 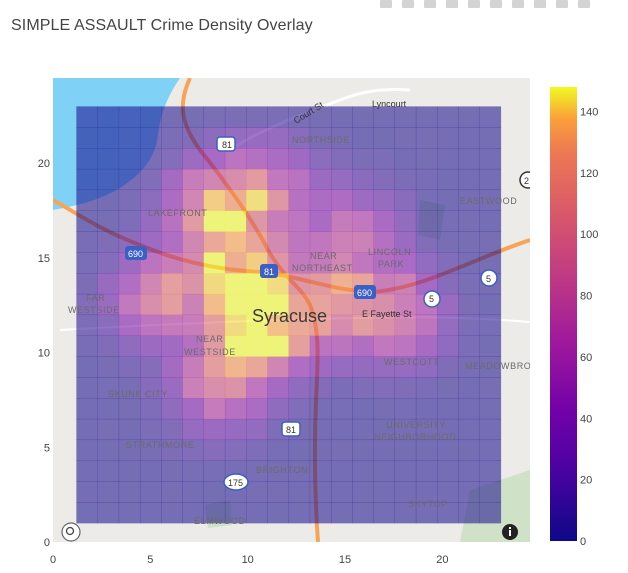 What do you see at coordinates (518, 4) in the screenshot?
I see `zoom-out-icon` at bounding box center [518, 4].